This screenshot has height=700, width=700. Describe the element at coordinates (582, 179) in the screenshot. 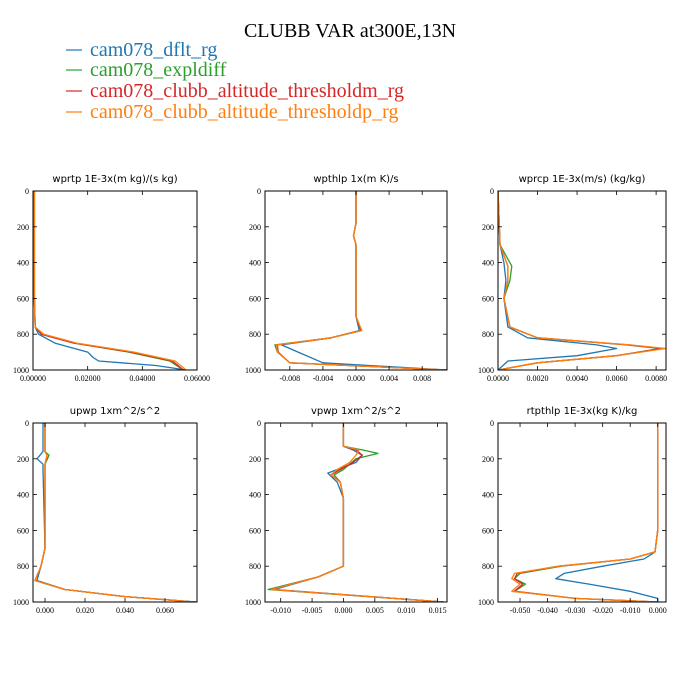

I see `panel-title: wprcp 1E-3x(m/s) (kg/kg)` at that location.